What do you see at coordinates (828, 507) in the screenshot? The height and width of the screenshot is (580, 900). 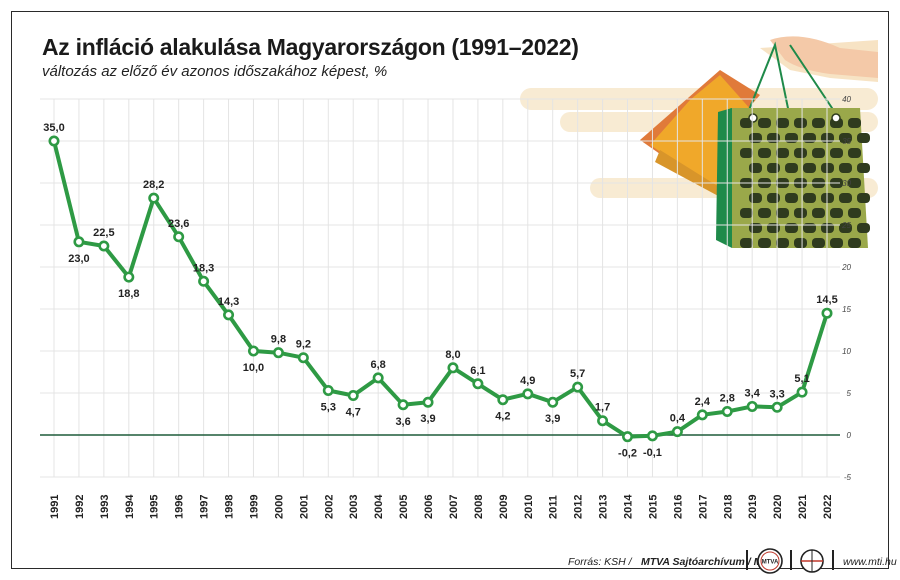 I see `x-tick-label: 2022` at bounding box center [828, 507].